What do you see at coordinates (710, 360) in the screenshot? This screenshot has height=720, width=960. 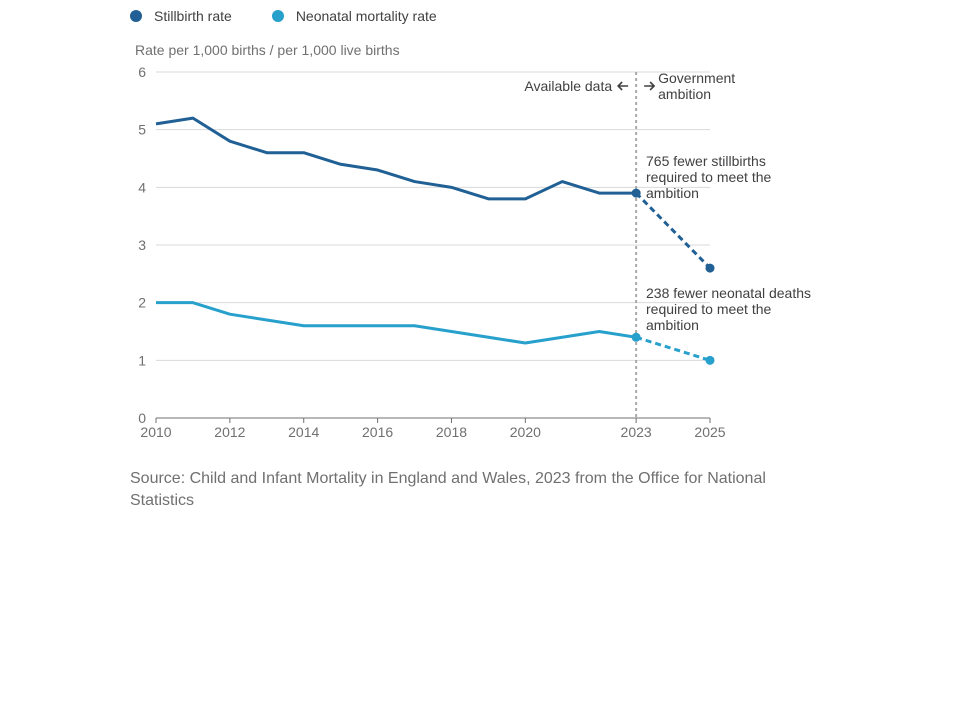 I see `point-neonatal-2025` at bounding box center [710, 360].